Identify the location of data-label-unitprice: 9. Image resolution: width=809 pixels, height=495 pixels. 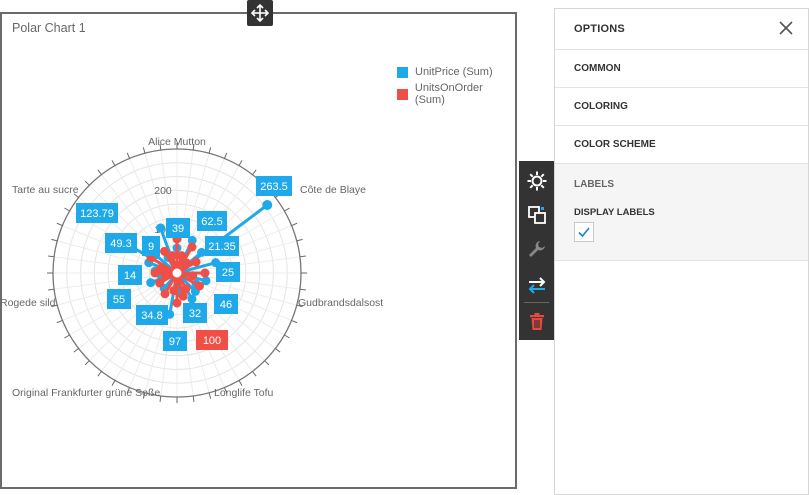
(151, 246).